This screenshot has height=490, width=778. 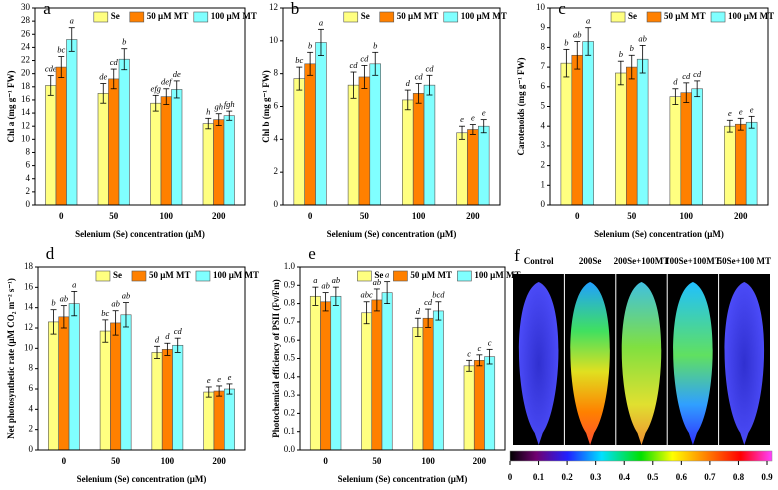 I want to click on y-axis-label: Carotenoids (mg g⁻¹ FW), so click(x=521, y=106).